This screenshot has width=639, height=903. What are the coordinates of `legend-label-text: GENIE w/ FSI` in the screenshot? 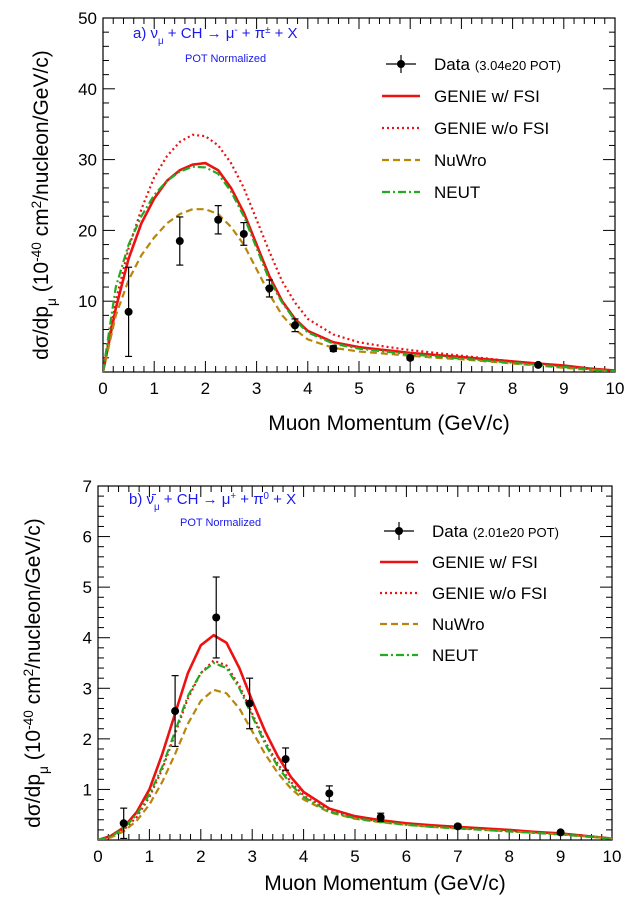 It's located at (487, 96).